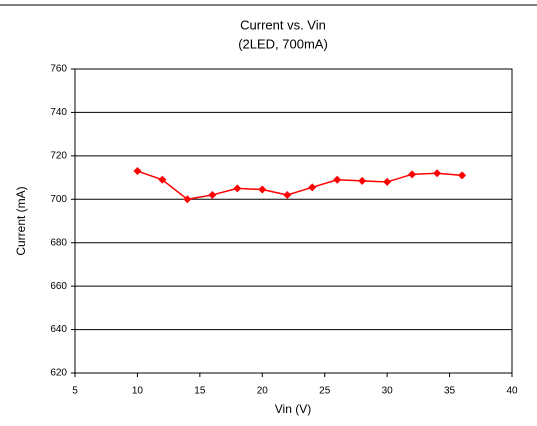  Describe the element at coordinates (58, 199) in the screenshot. I see `y-tick-label: 700` at that location.